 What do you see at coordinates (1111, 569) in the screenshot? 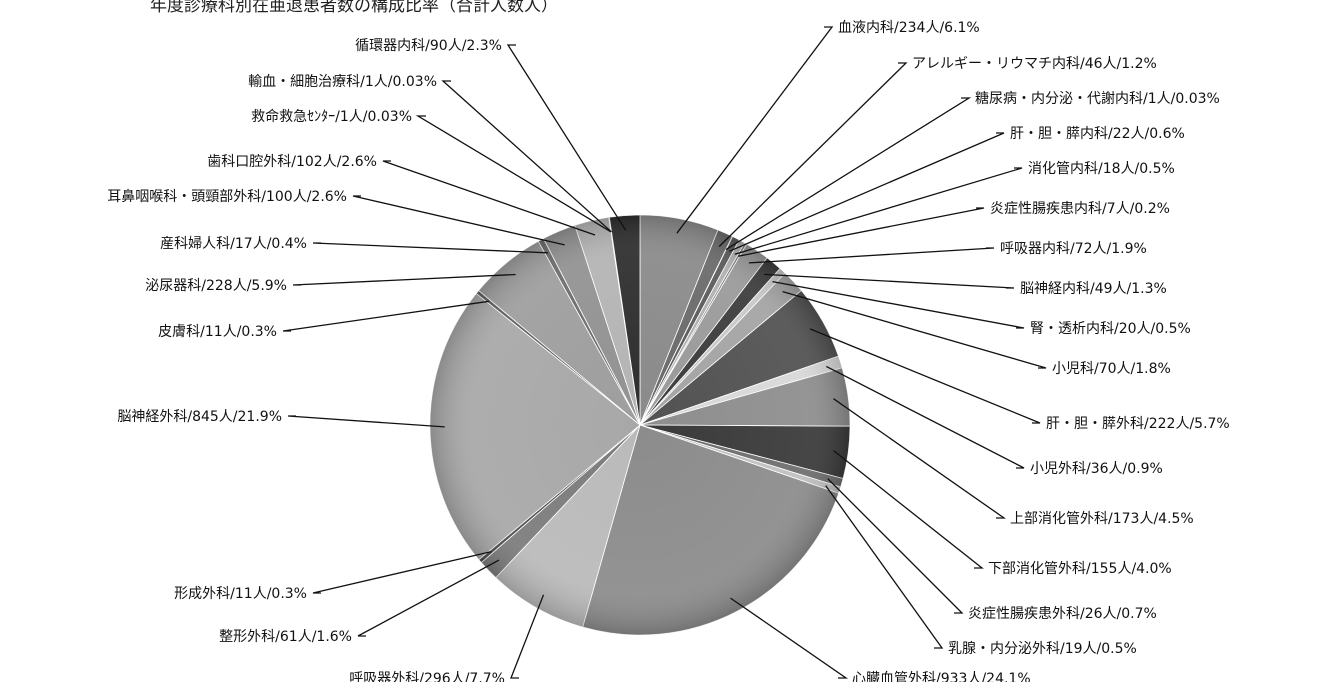
I see `slice-count: 155人` at bounding box center [1111, 569].